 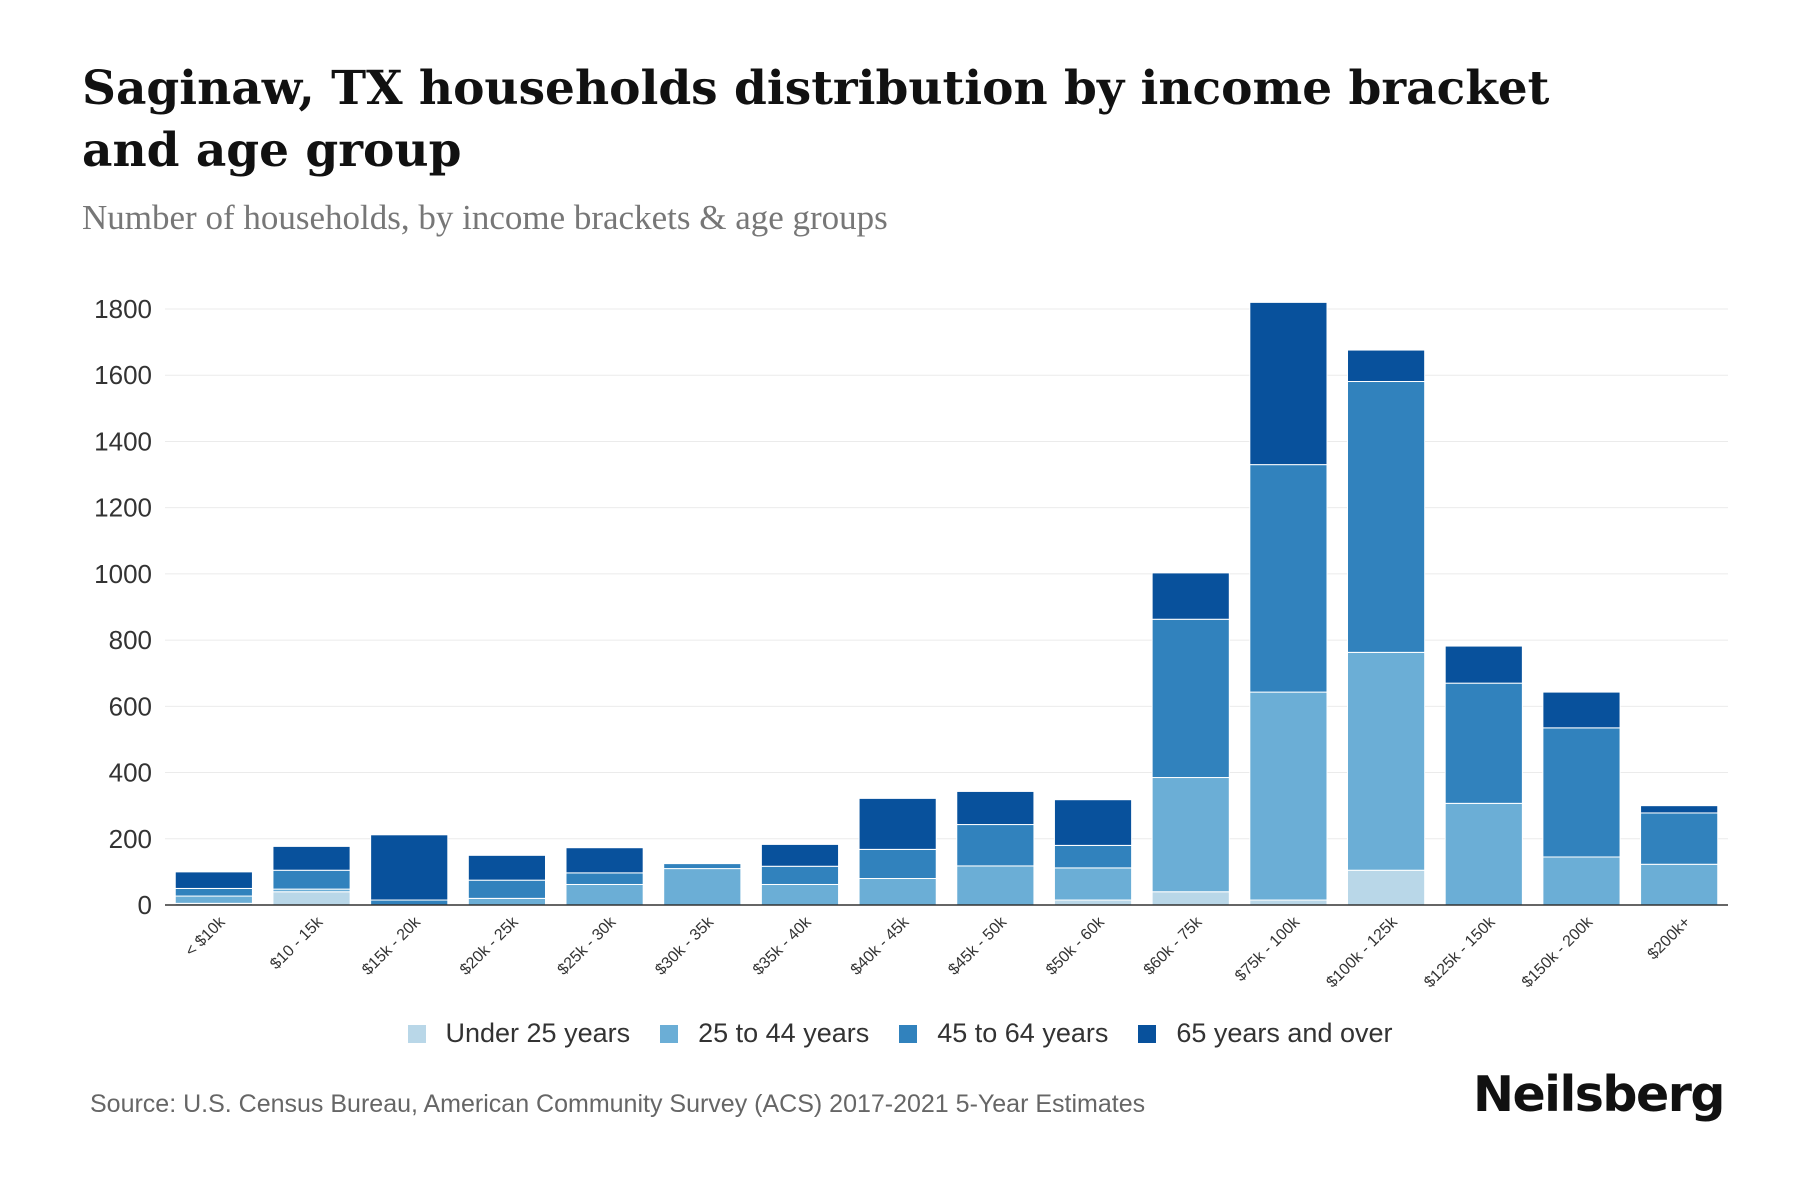 I want to click on y-tick-label: 1000, so click(x=123, y=574).